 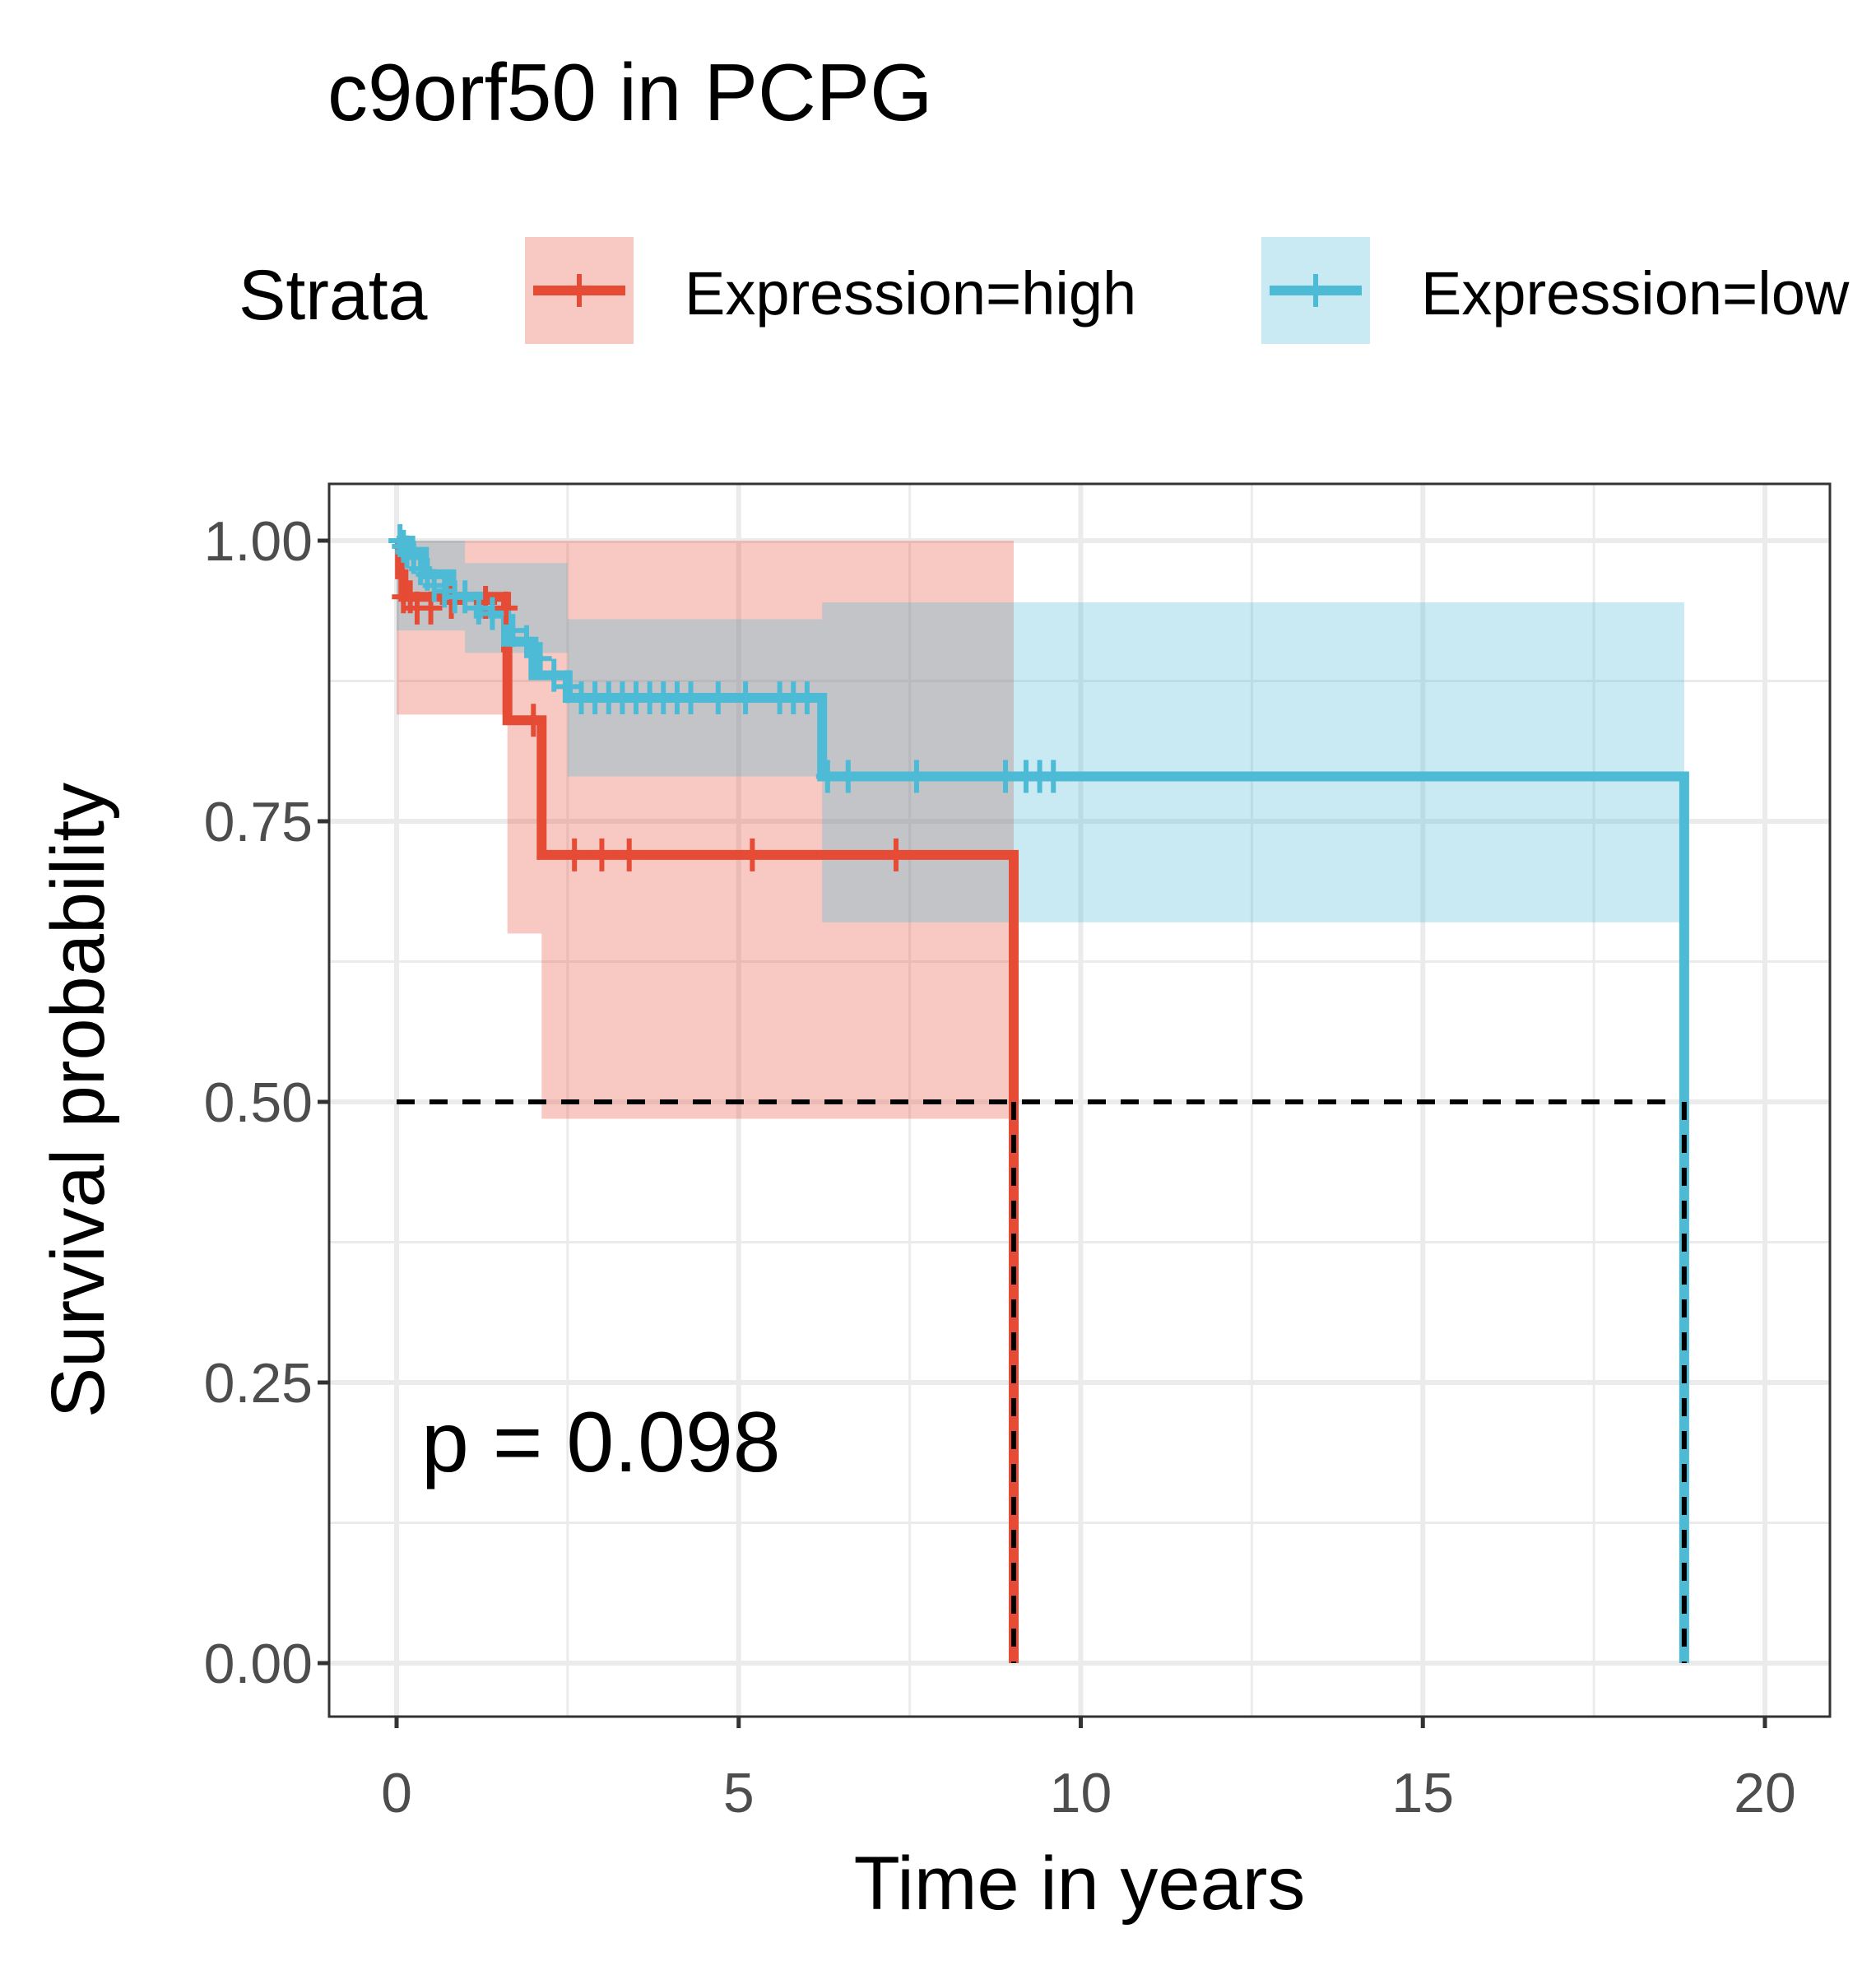 I want to click on ci-band-low, so click(x=1040, y=731).